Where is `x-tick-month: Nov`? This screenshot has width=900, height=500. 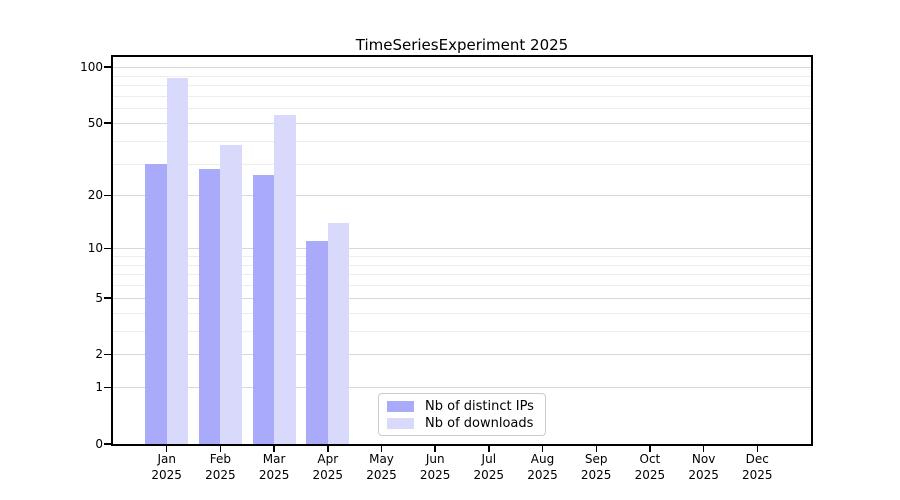 x-tick-month: Nov is located at coordinates (703, 459).